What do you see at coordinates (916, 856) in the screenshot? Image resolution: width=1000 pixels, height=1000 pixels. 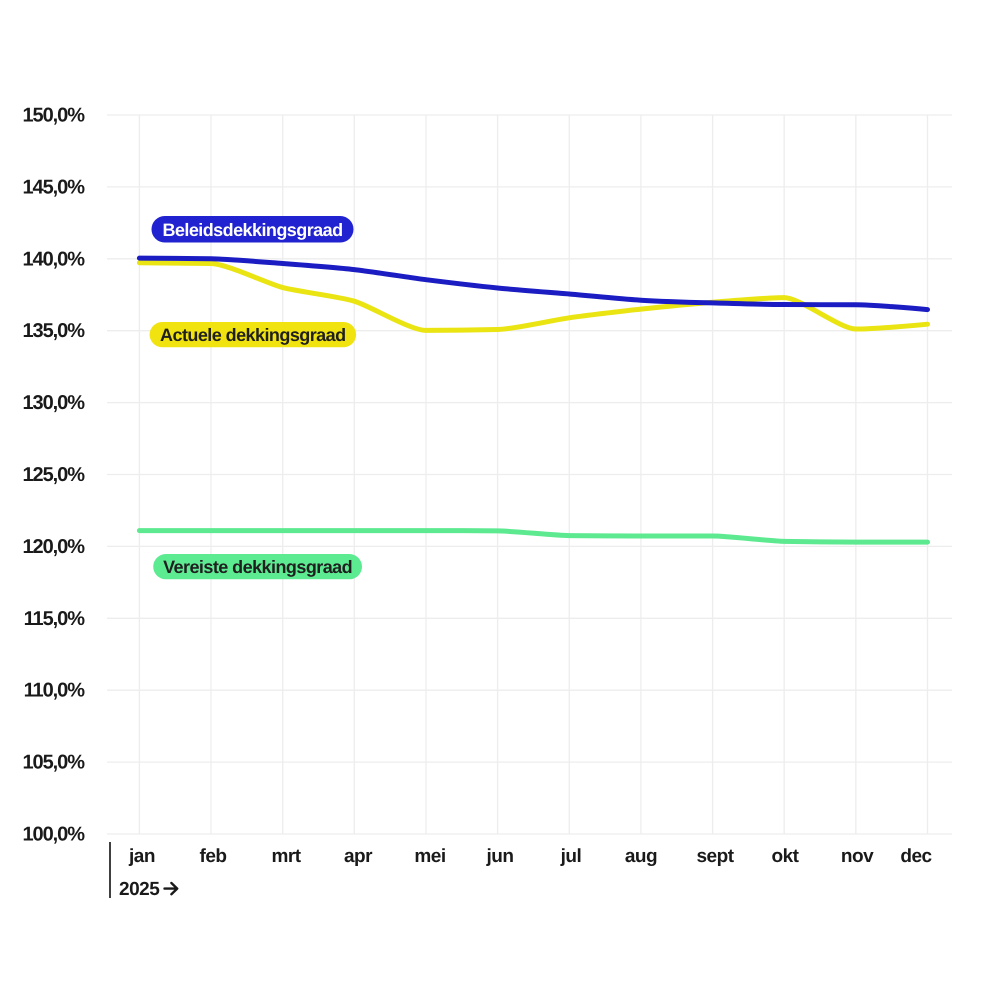 I see `svg-text: dec` at bounding box center [916, 856].